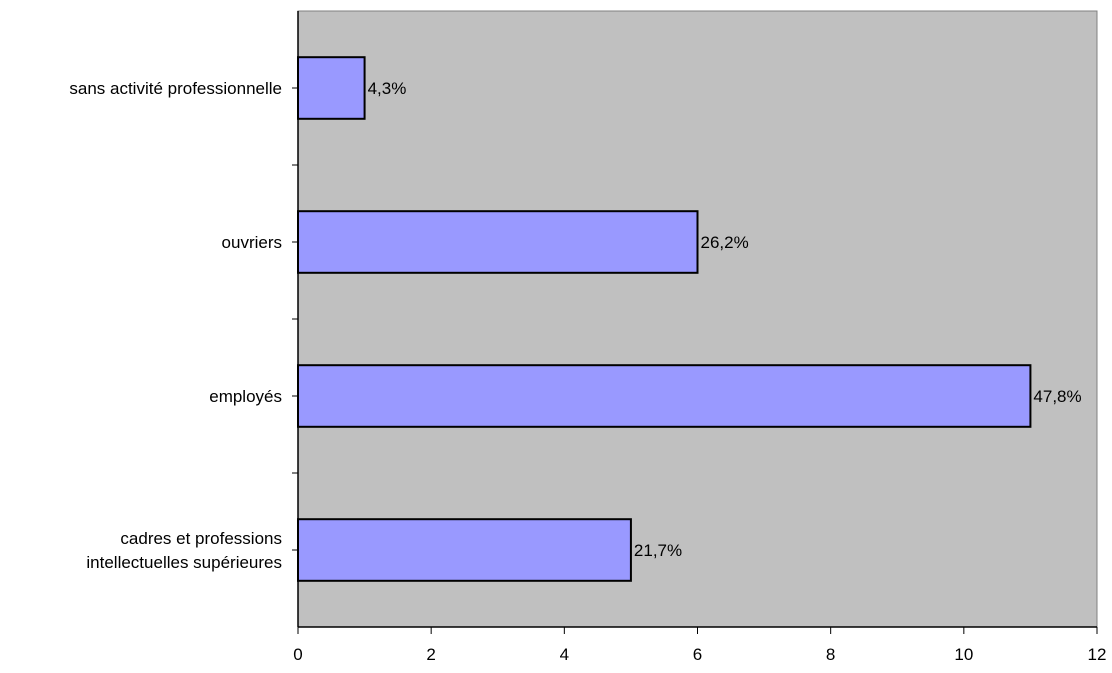 Image resolution: width=1112 pixels, height=673 pixels. I want to click on x-tick-label: 12, so click(1097, 654).